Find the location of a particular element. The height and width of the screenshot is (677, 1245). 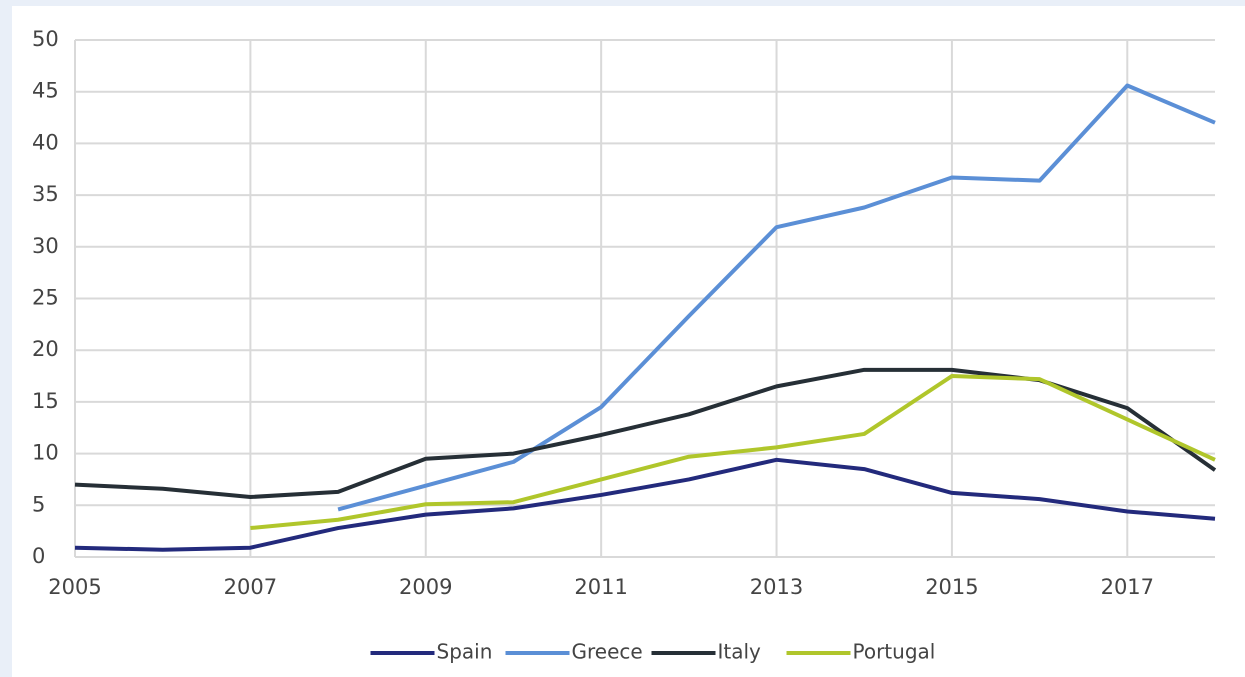

x-tick-label: 2005 is located at coordinates (74, 587).